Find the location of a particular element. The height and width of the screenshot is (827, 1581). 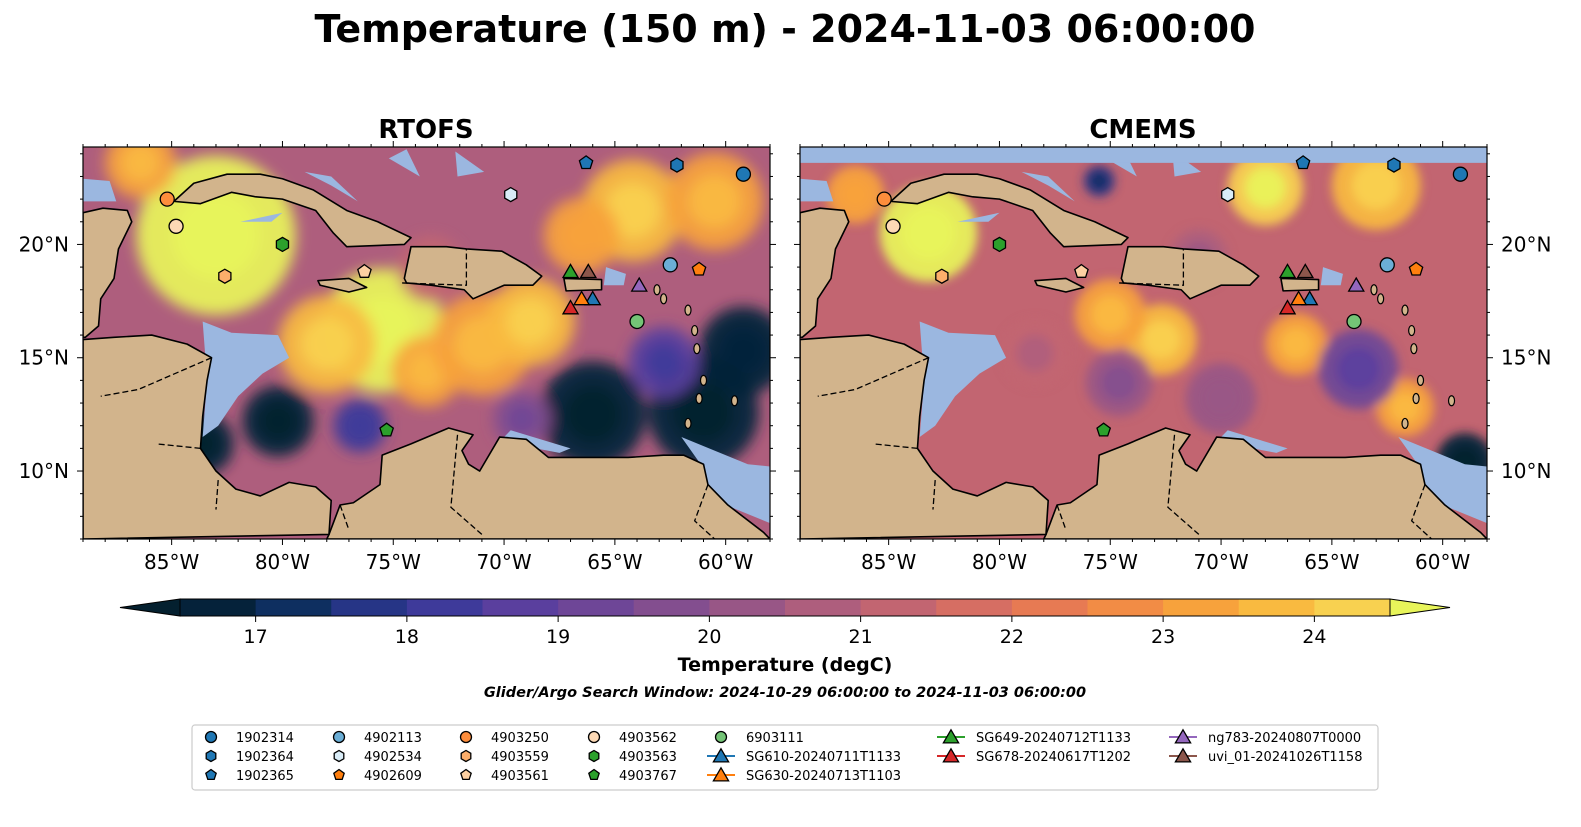

land-puertorico is located at coordinates (583, 284).